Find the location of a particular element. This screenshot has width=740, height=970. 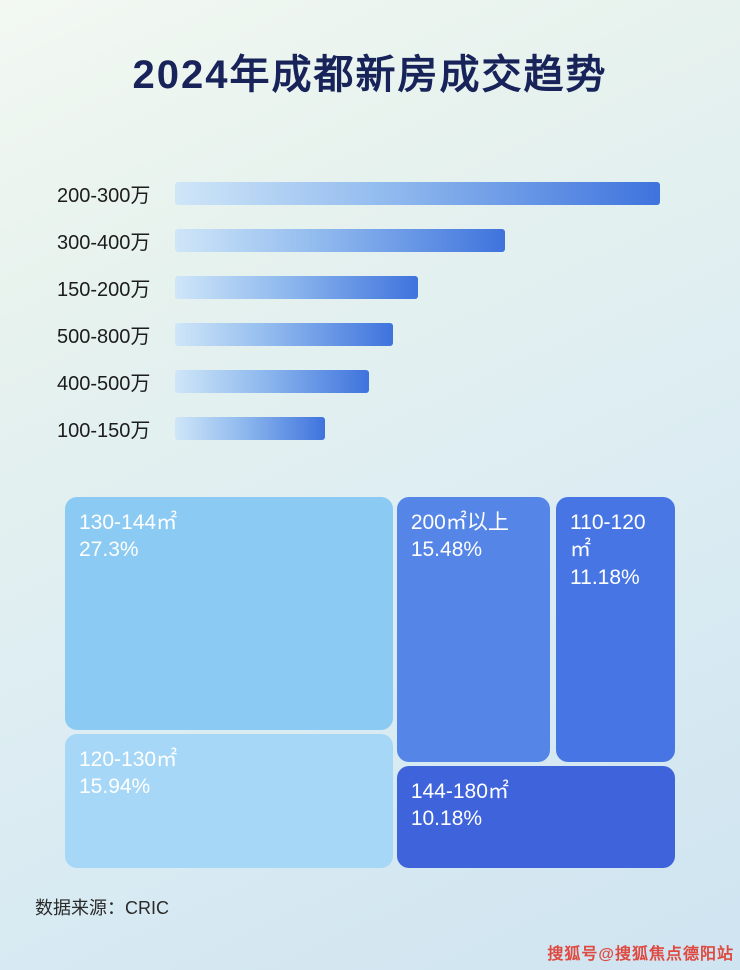

bar-row: 100-150万 is located at coordinates (372, 429).